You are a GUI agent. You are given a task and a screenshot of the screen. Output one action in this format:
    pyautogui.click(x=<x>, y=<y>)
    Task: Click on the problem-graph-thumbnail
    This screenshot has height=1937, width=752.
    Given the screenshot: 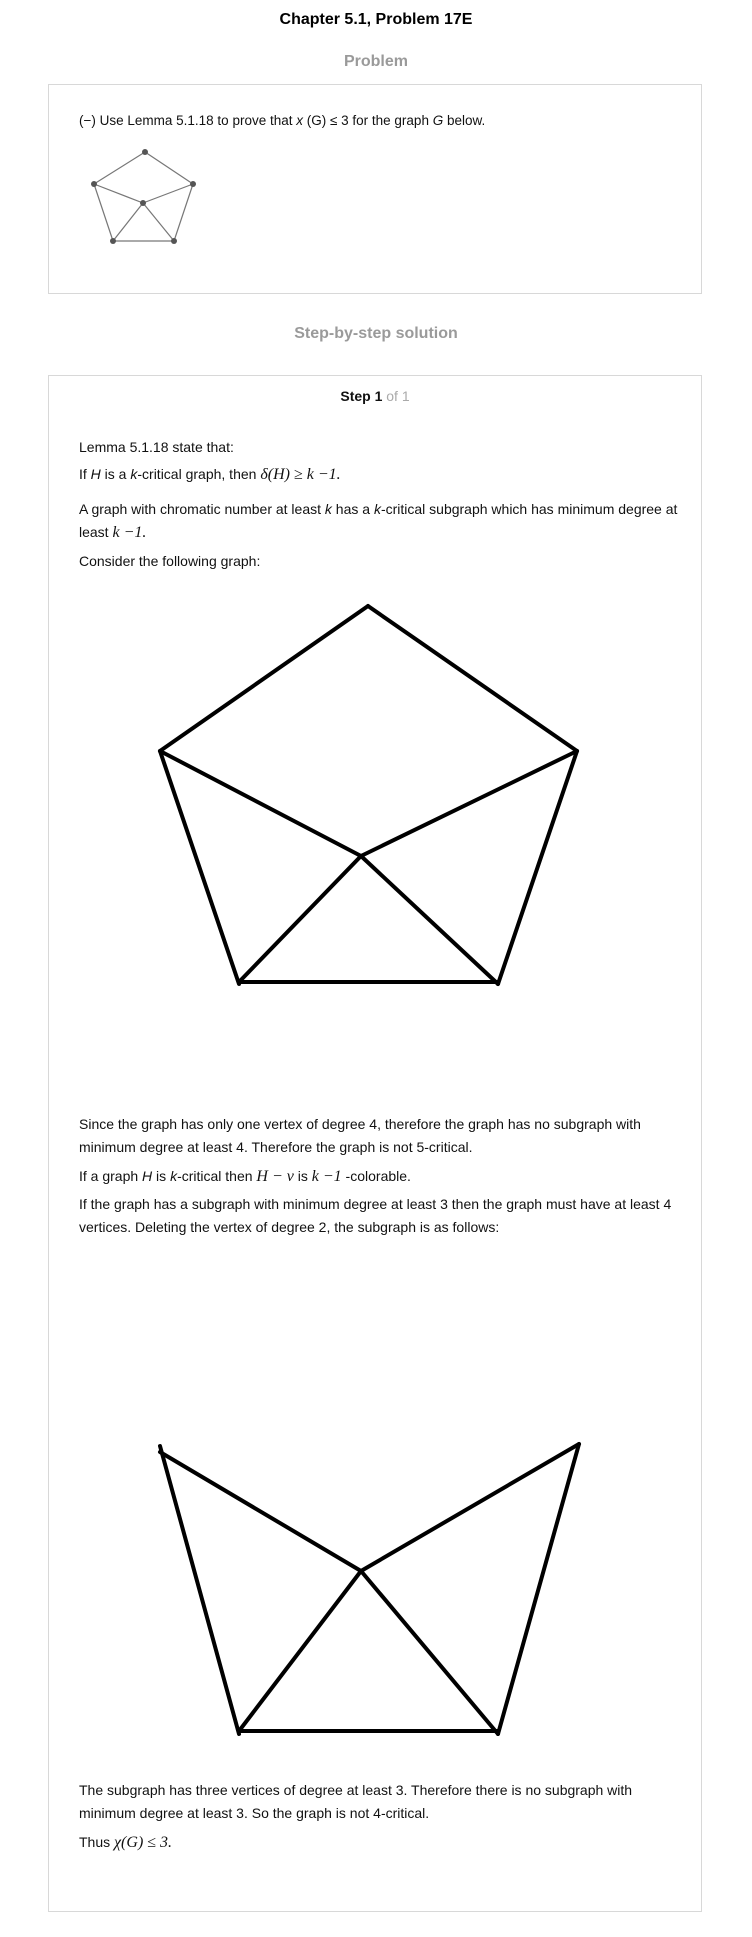 What is the action you would take?
    pyautogui.click(x=143, y=196)
    